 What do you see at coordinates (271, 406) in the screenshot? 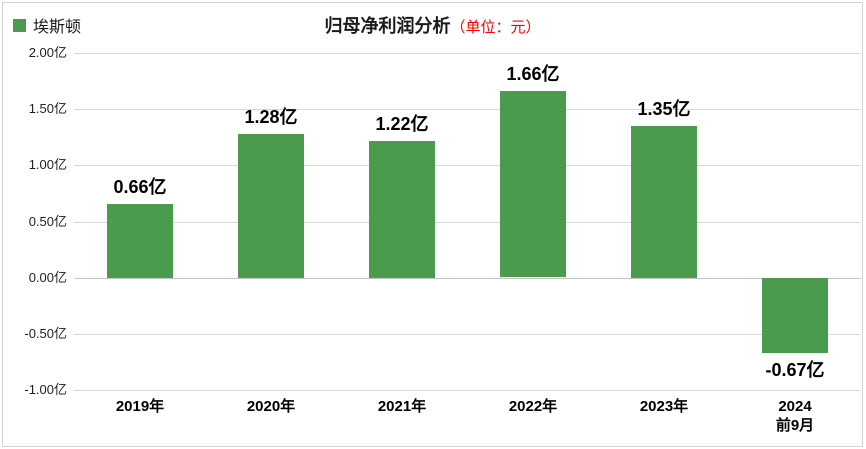
I see `x-axis-label: 2020年` at bounding box center [271, 406].